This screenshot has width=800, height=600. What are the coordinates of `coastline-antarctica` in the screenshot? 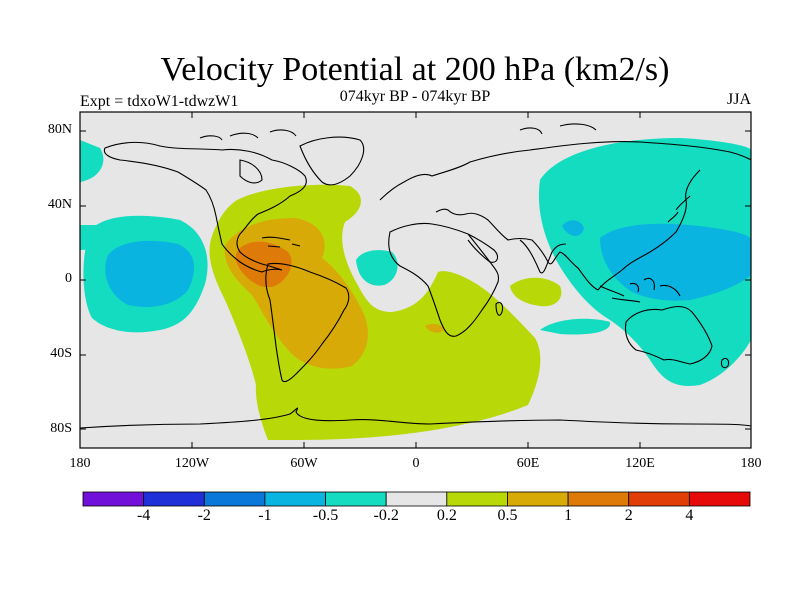 It's located at (415, 418).